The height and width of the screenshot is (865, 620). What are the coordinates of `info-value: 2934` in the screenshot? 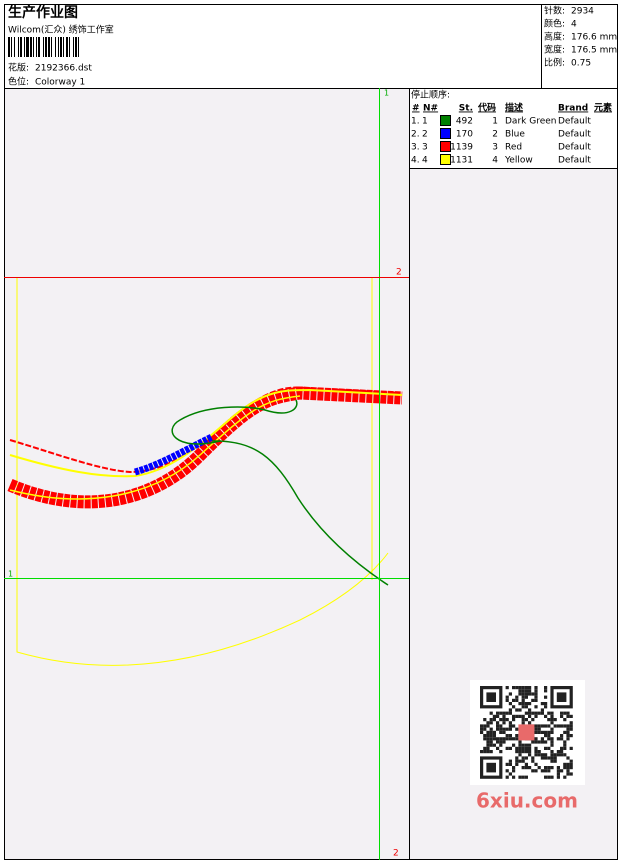 It's located at (582, 12).